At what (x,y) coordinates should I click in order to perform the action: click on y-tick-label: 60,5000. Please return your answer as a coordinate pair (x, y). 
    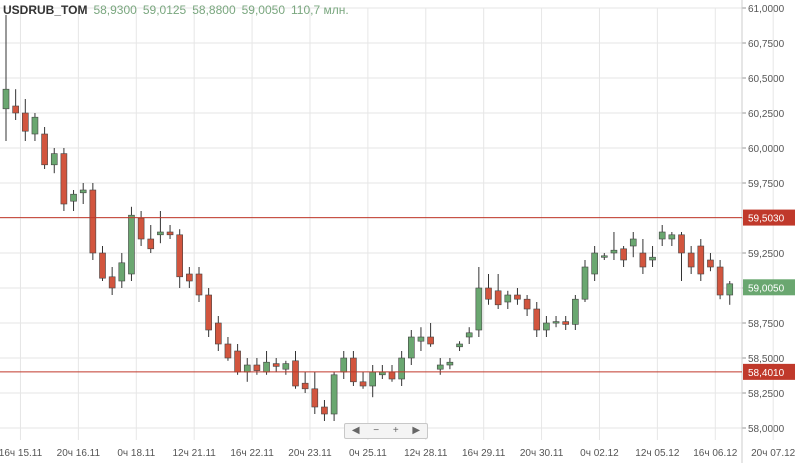
    Looking at the image, I should click on (766, 79).